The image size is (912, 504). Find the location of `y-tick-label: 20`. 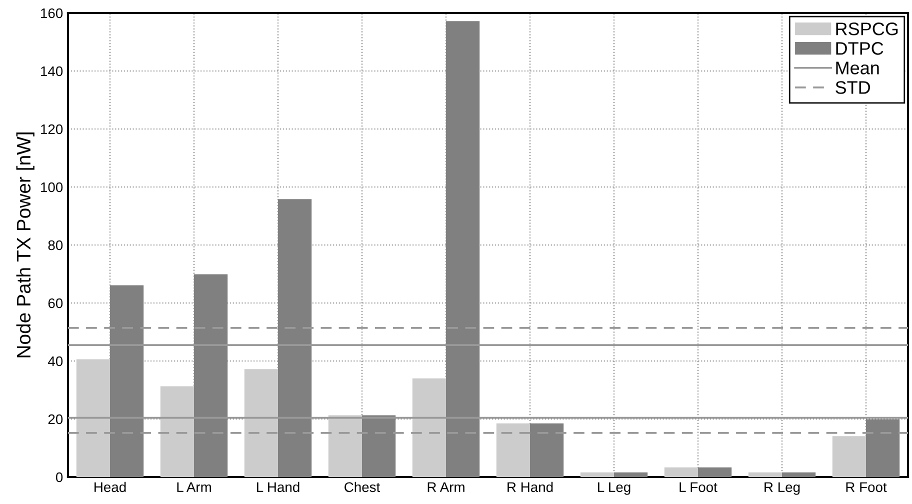

y-tick-label: 20 is located at coordinates (55, 419).